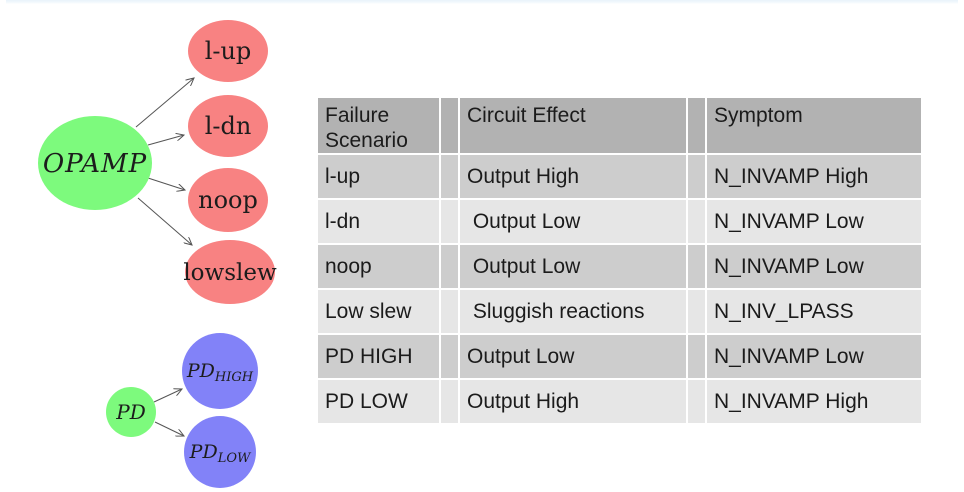 Image resolution: width=964 pixels, height=492 pixels. Describe the element at coordinates (573, 125) in the screenshot. I see `column-header-circuit-effect: Circuit Effect` at that location.